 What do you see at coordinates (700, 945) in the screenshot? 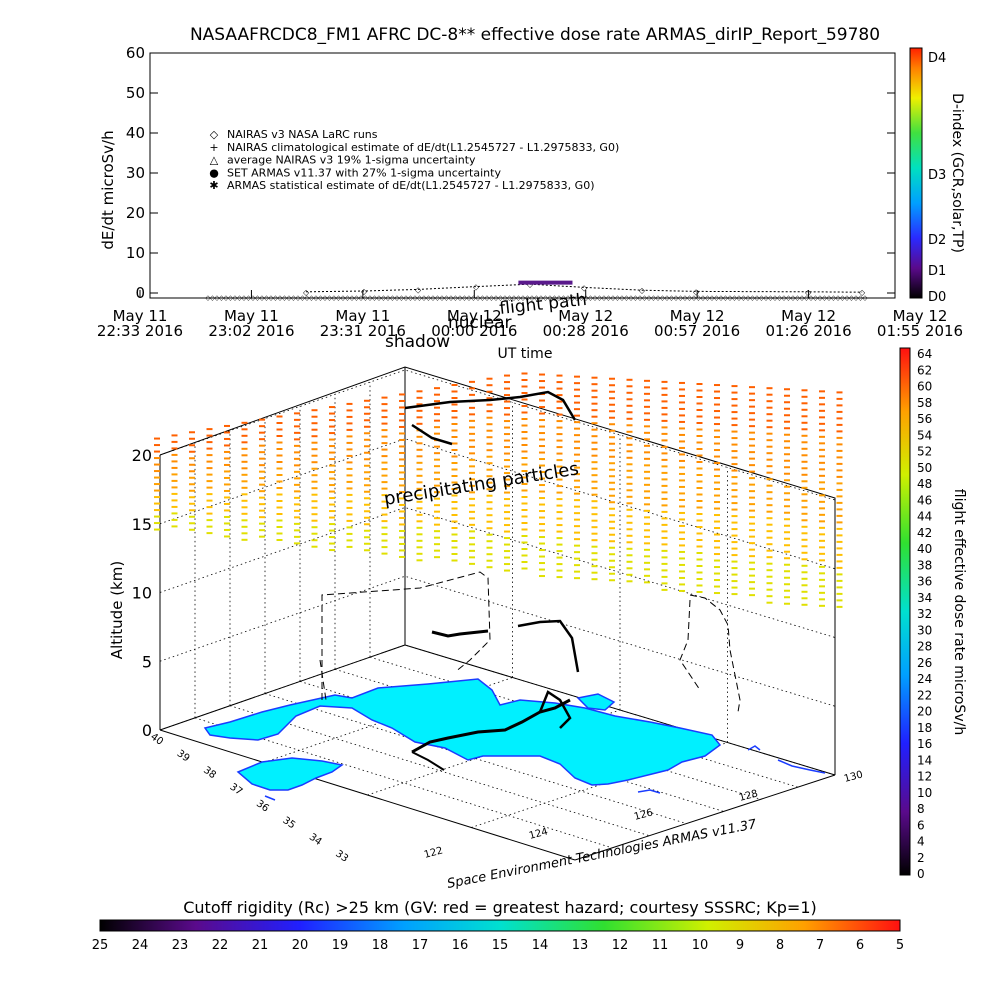
I see `rc-tick-label: 10` at bounding box center [700, 945].